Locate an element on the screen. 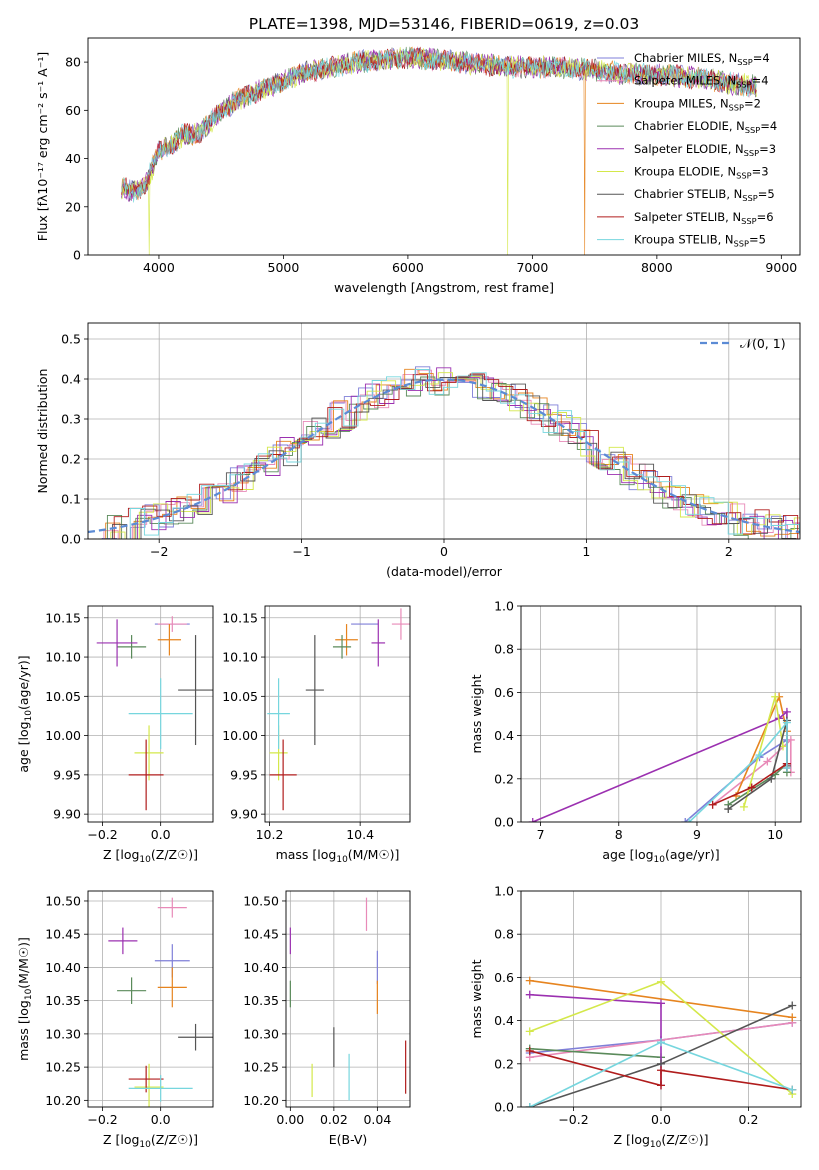 This screenshot has width=819, height=1170. y-axis-label: Flux [fλ10⁻¹⁷ erg cm⁻² s⁻¹ A⁻¹] is located at coordinates (42, 146).